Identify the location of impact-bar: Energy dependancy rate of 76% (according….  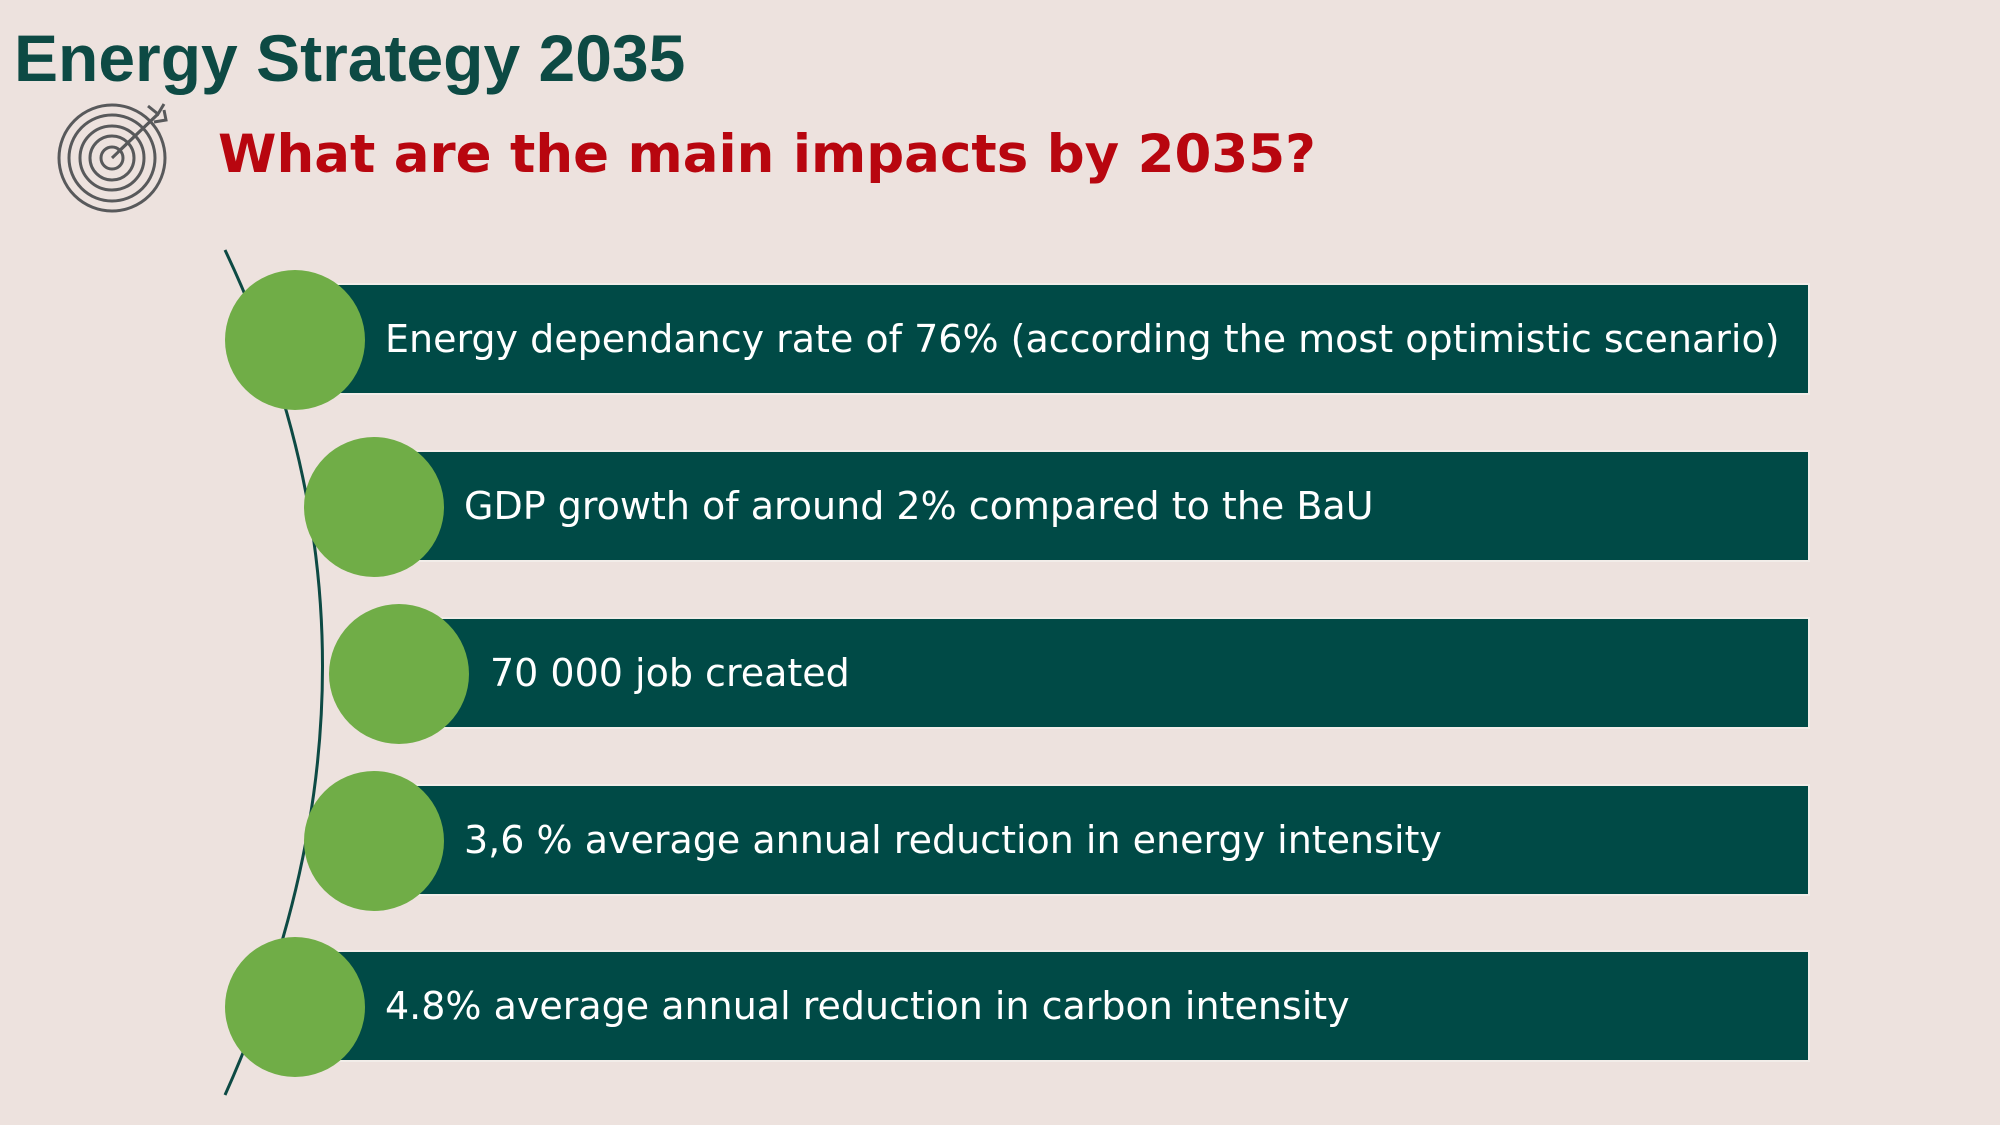
(1070, 339).